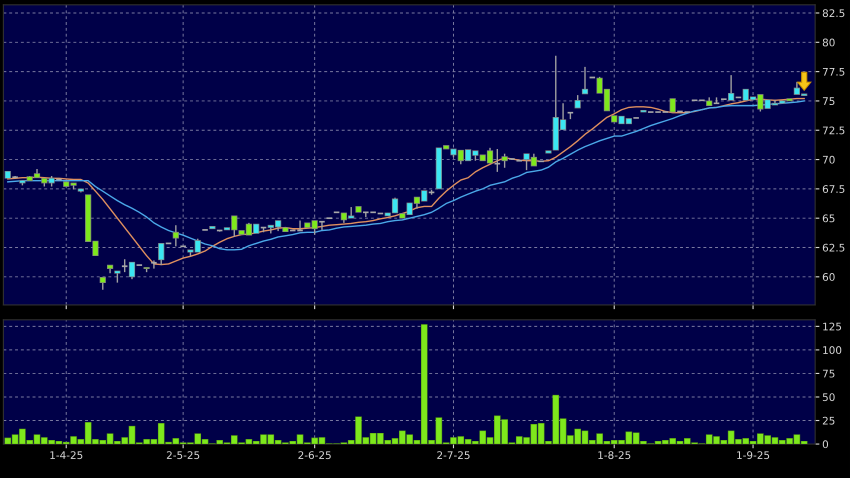 The height and width of the screenshot is (478, 850). I want to click on y-tick-label: 25, so click(828, 420).